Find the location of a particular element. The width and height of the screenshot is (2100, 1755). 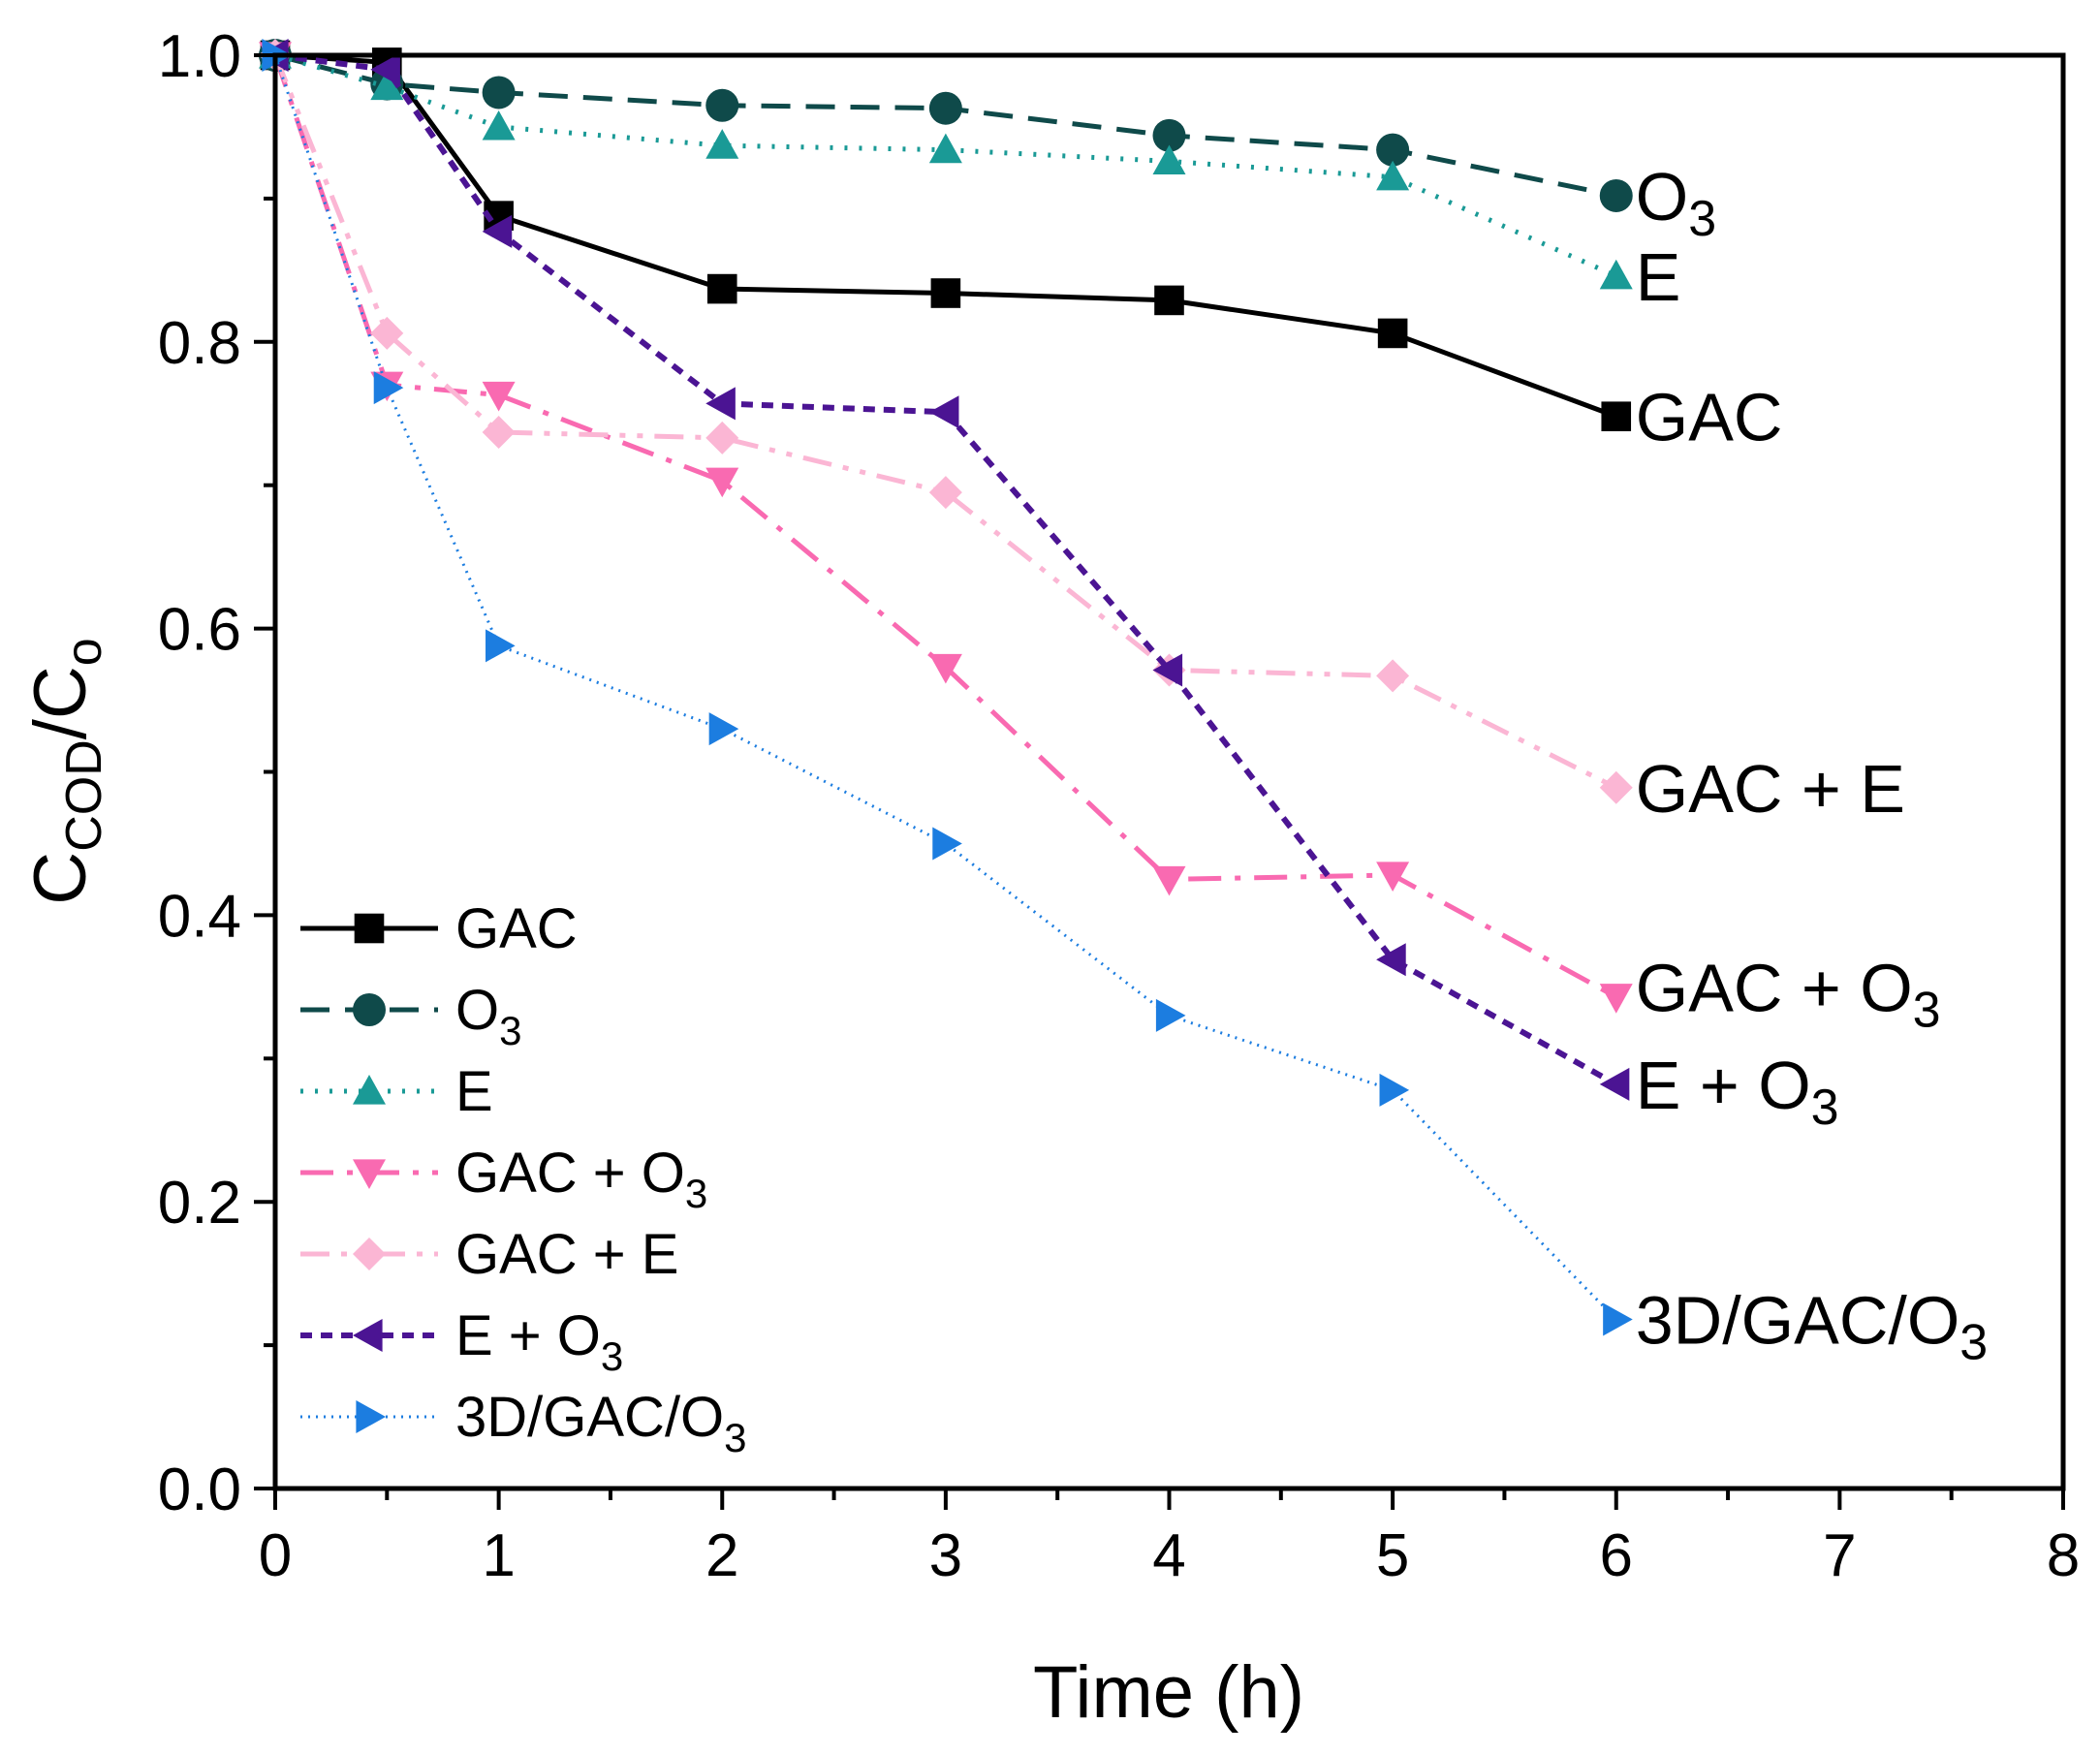

end-label-e: E is located at coordinates (1658, 277).